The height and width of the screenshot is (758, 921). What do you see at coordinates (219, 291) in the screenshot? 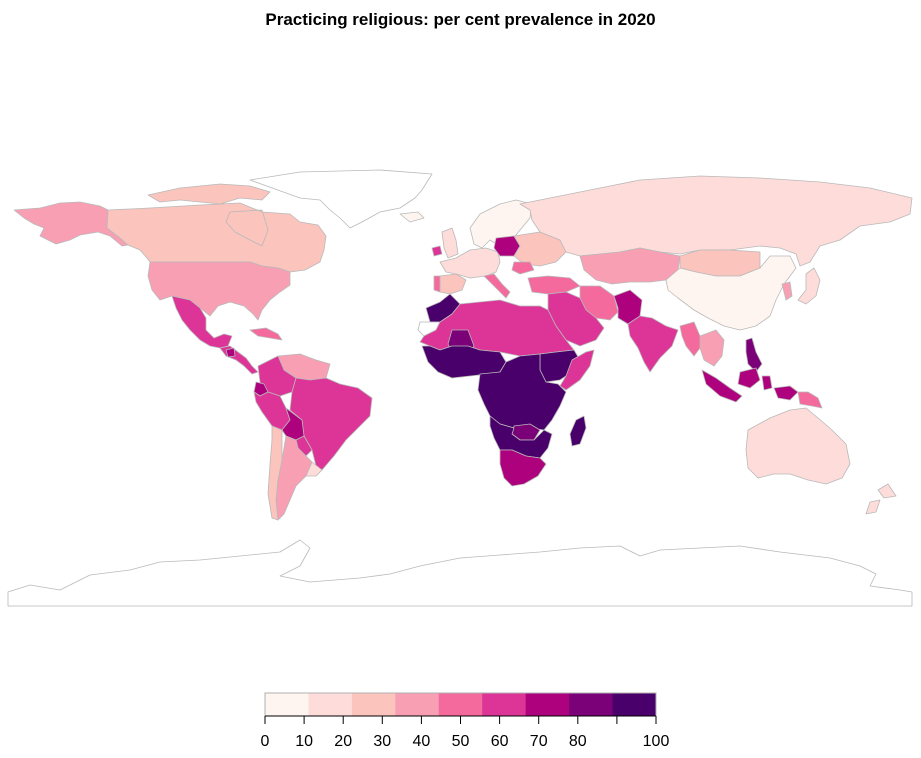
I see `region-united-states` at bounding box center [219, 291].